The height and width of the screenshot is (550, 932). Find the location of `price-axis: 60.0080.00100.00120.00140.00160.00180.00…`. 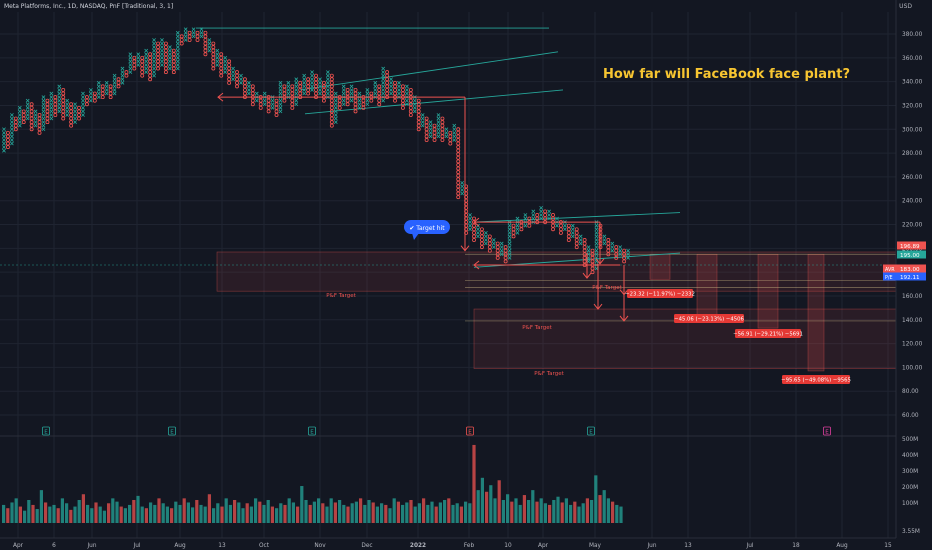

price-axis: 60.0080.00100.00120.00140.00160.00180.00… is located at coordinates (904, 269).